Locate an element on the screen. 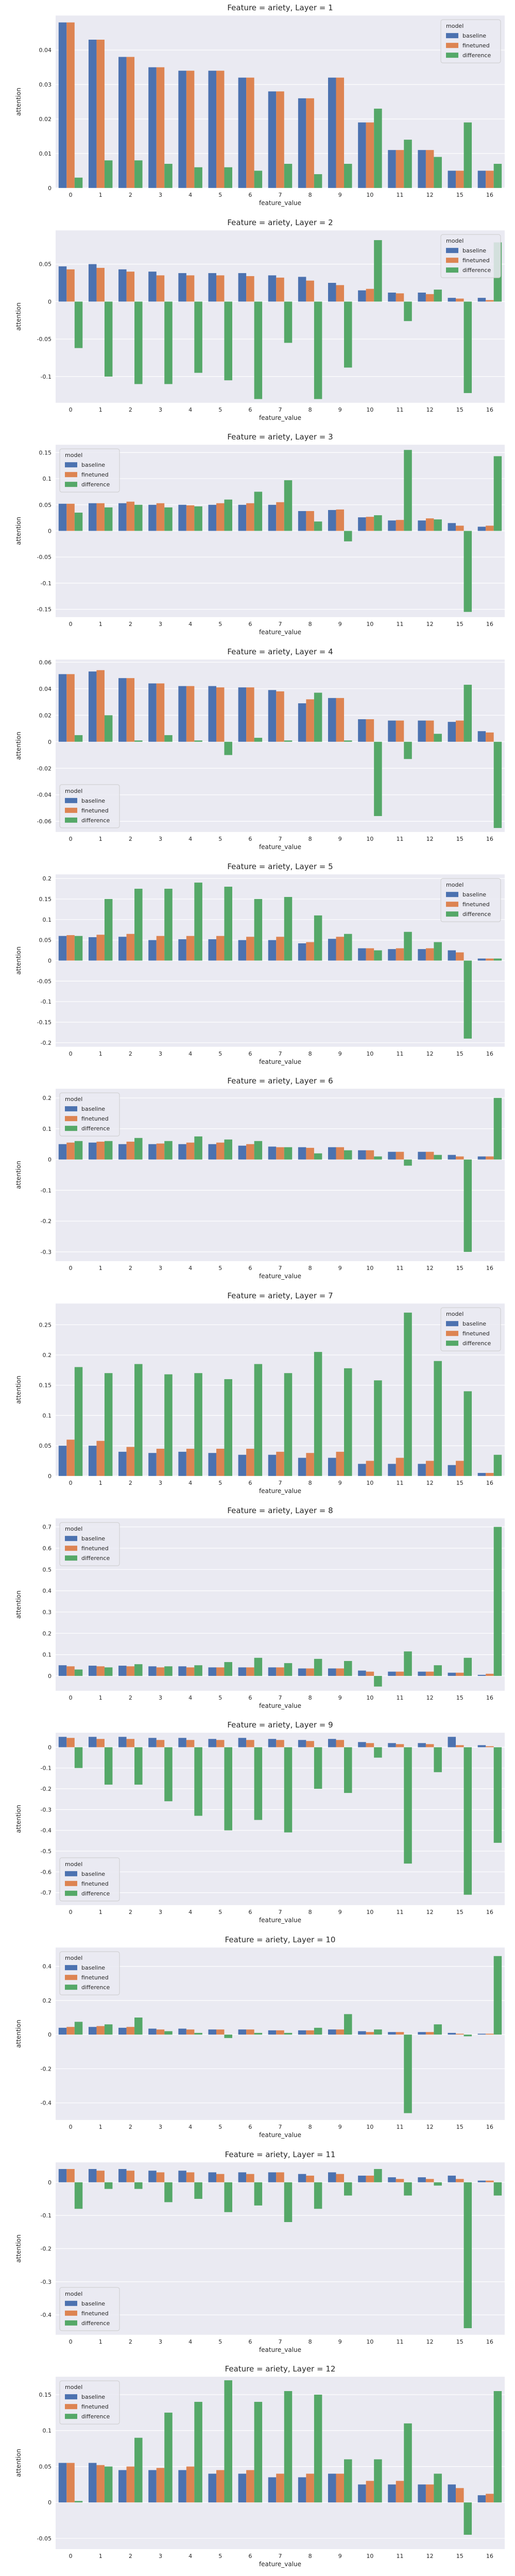 The height and width of the screenshot is (2576, 515). legend-swatch-baseline is located at coordinates (452, 250).